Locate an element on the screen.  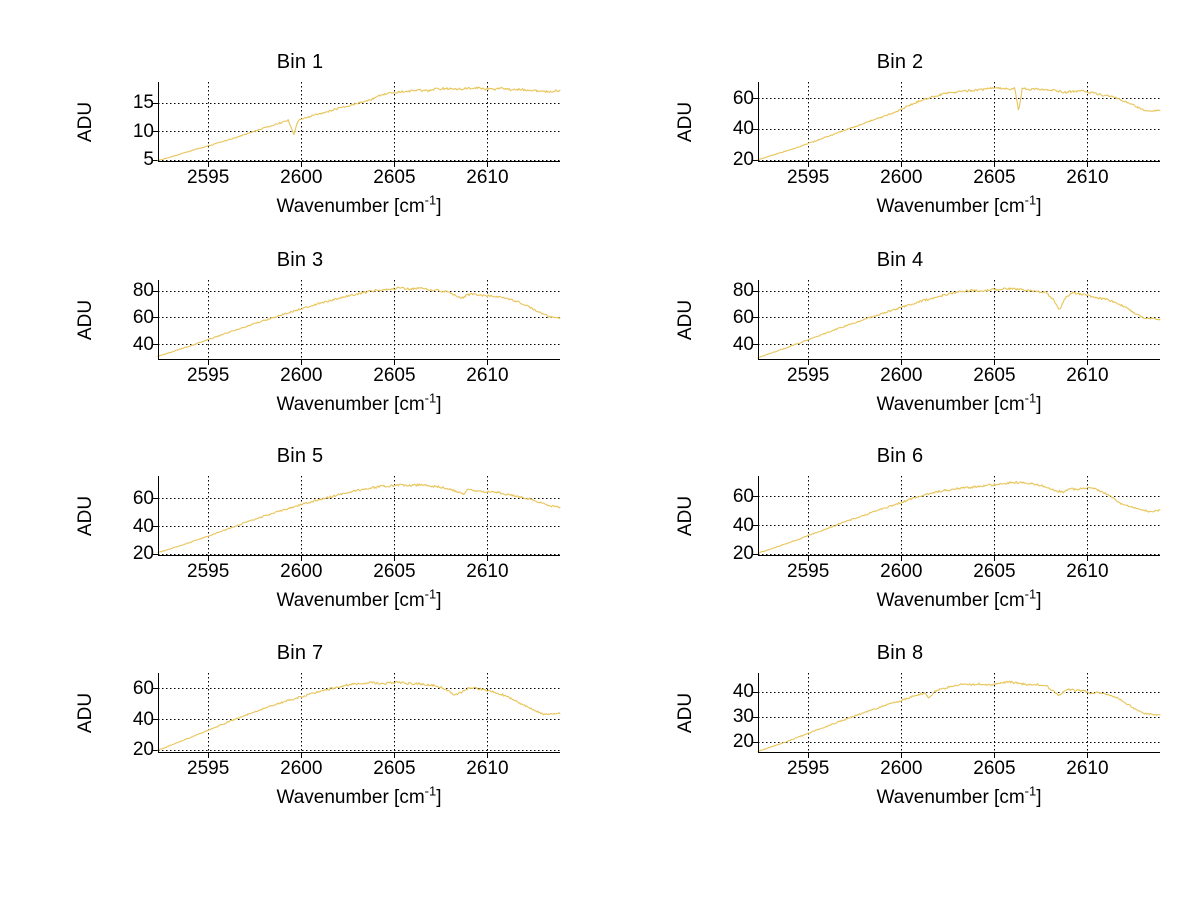
y-tick-label-group: 20 30 40 is located at coordinates (731, 713).